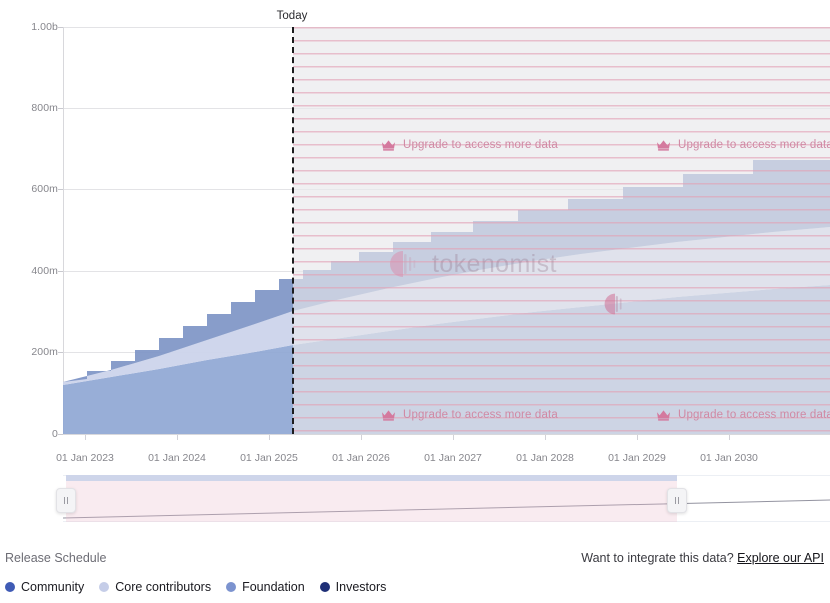  I want to click on y-axis-line, so click(63, 230).